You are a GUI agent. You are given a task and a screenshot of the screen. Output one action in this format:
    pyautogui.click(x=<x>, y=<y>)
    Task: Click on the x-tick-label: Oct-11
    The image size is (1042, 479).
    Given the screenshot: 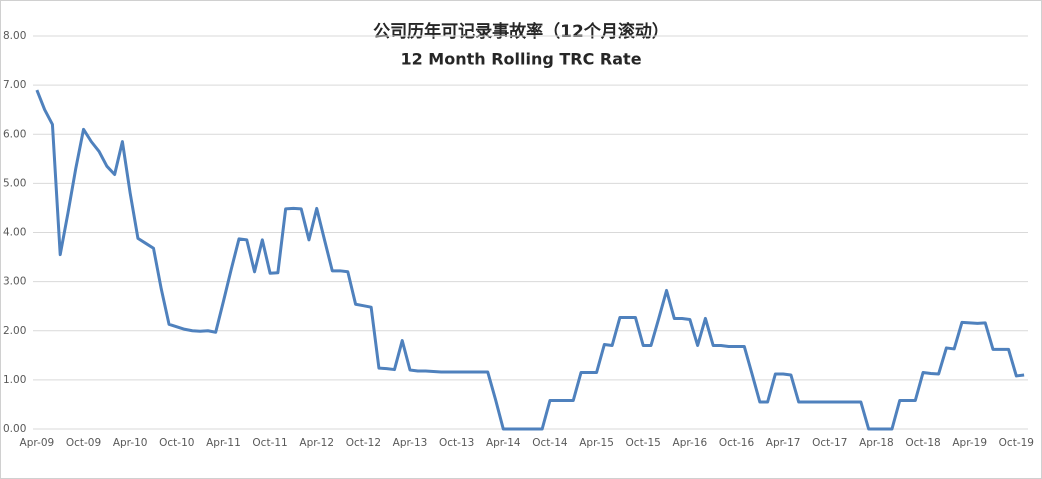 What is the action you would take?
    pyautogui.click(x=269, y=443)
    